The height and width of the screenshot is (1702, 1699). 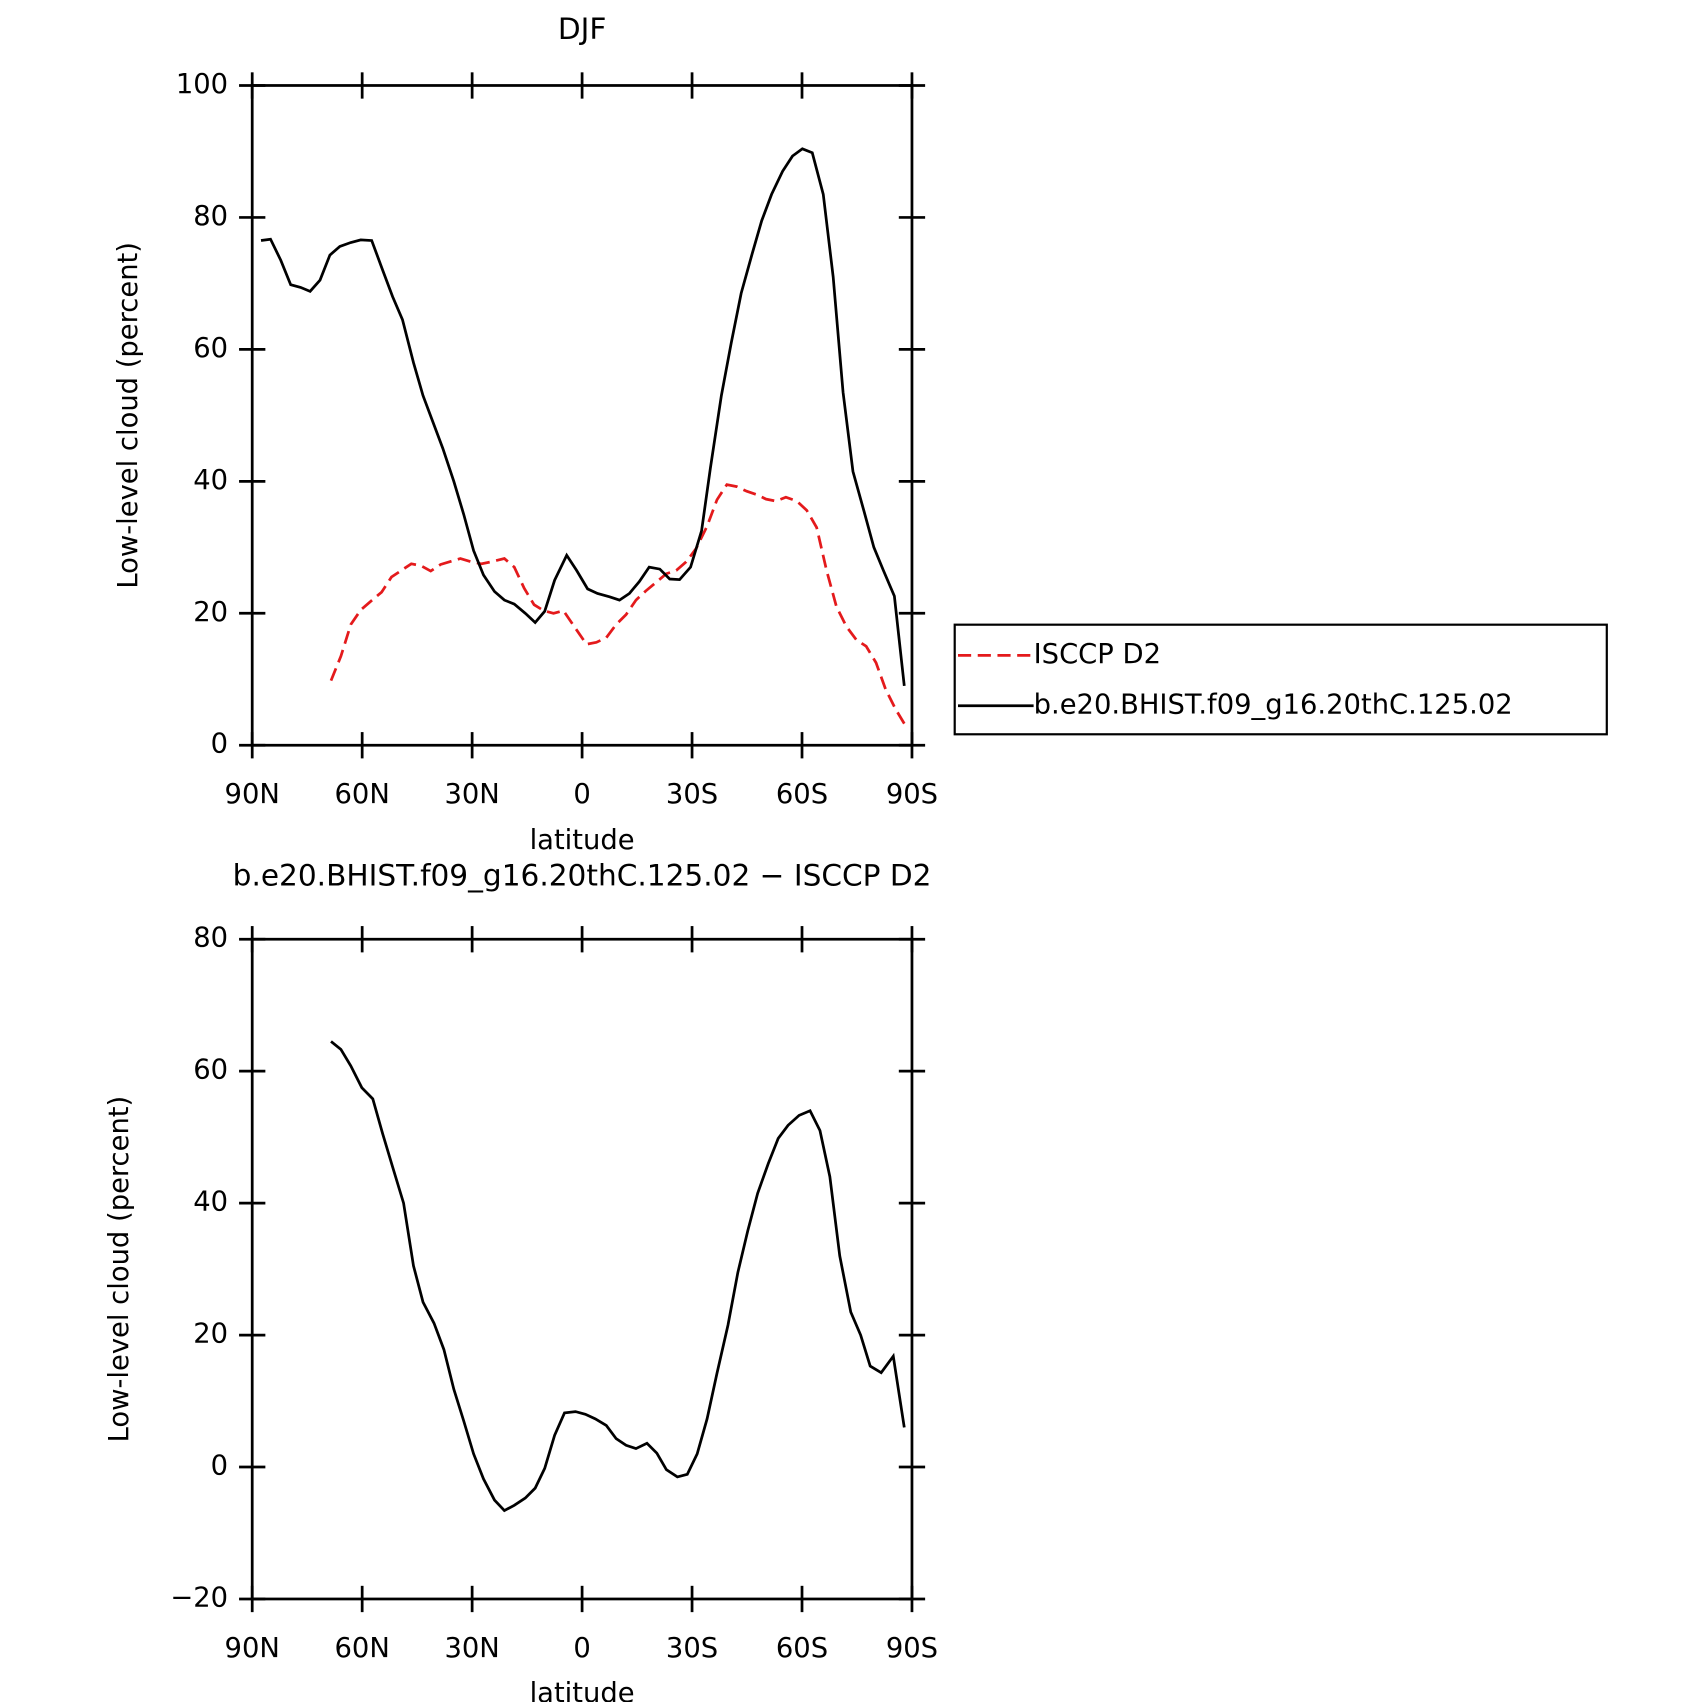 I want to click on chart-title: DJF, so click(x=582, y=29).